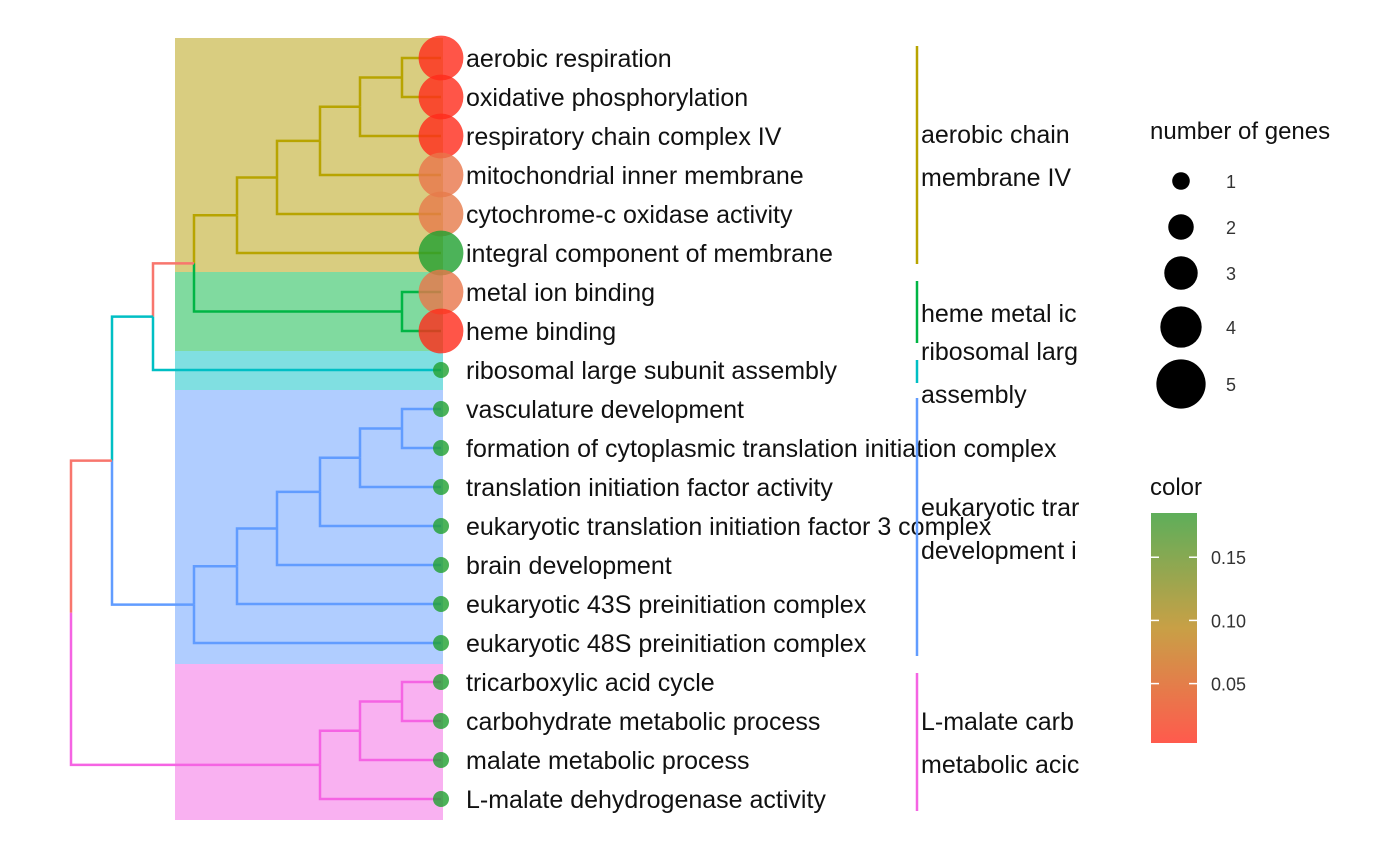 The height and width of the screenshot is (866, 1400). What do you see at coordinates (974, 395) in the screenshot?
I see `cluster-label: assembly` at bounding box center [974, 395].